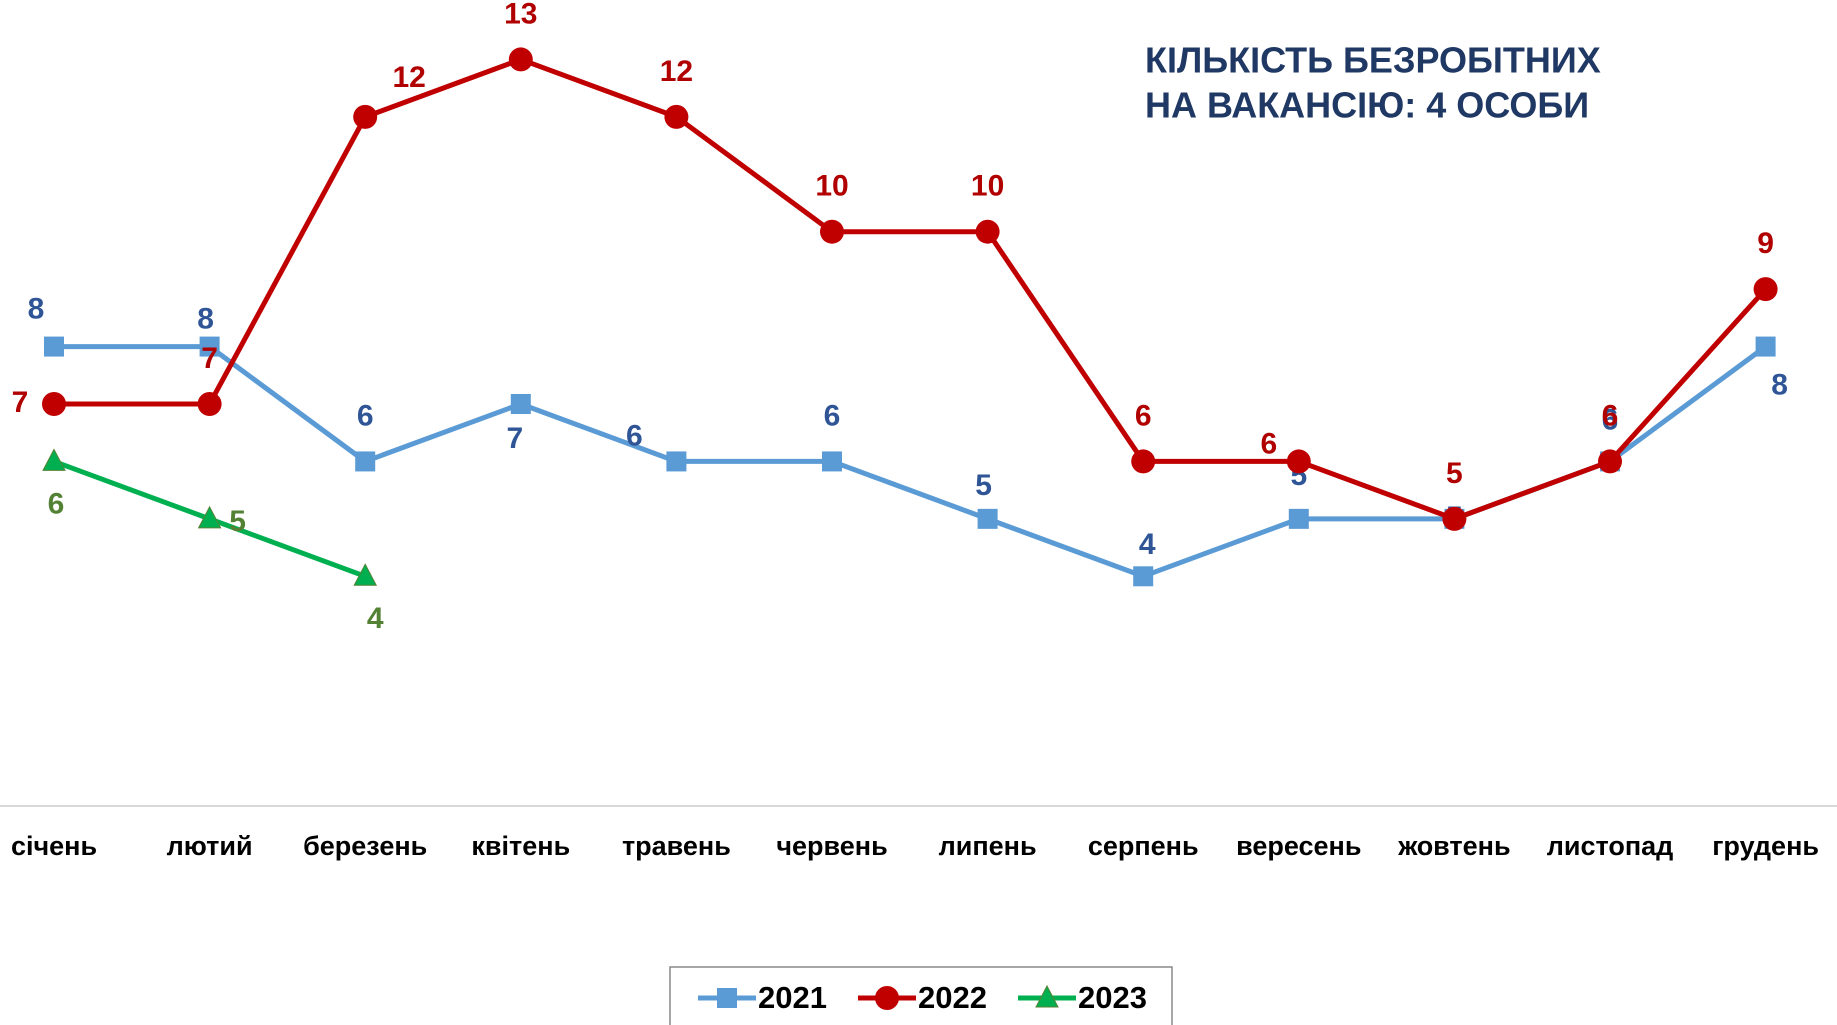  What do you see at coordinates (1143, 846) in the screenshot?
I see `x-tick-label: серпень` at bounding box center [1143, 846].